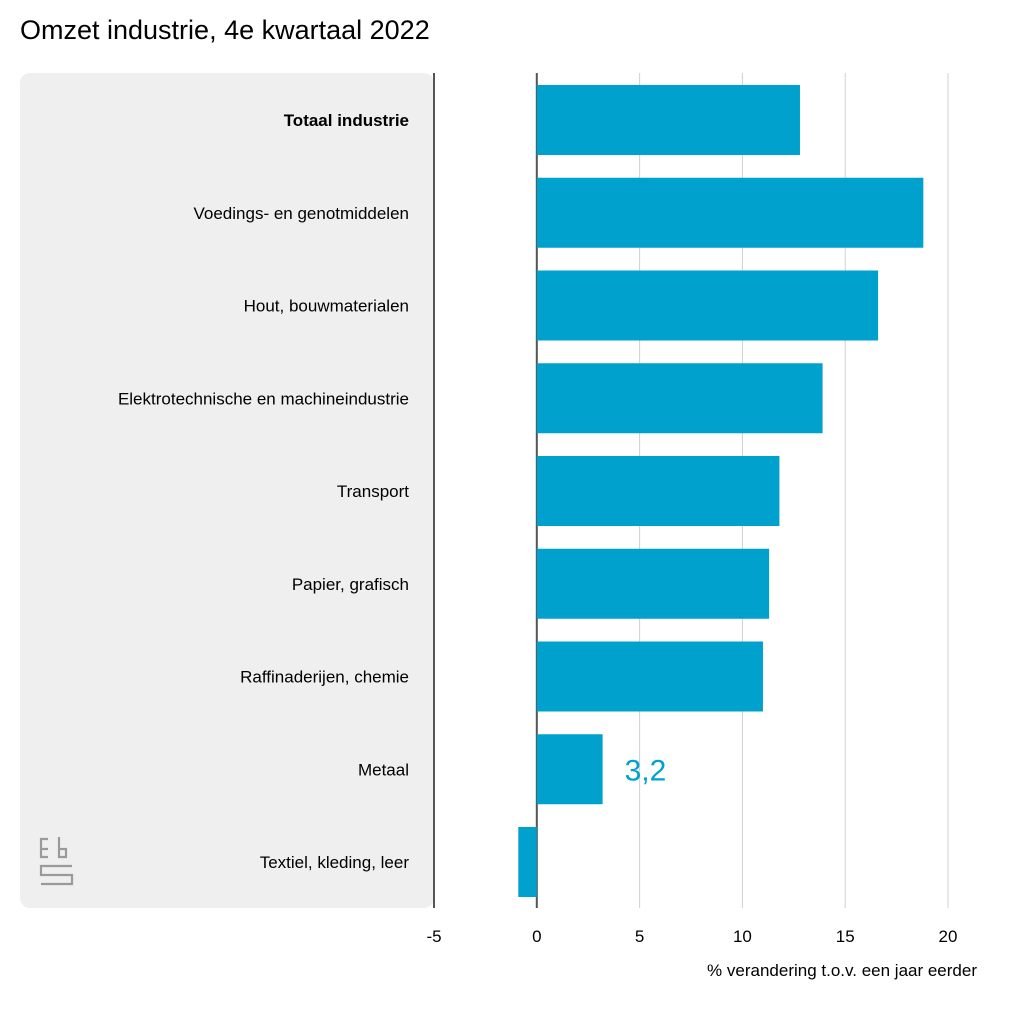 This screenshot has width=1024, height=1024. I want to click on tick-label: 0, so click(536, 936).